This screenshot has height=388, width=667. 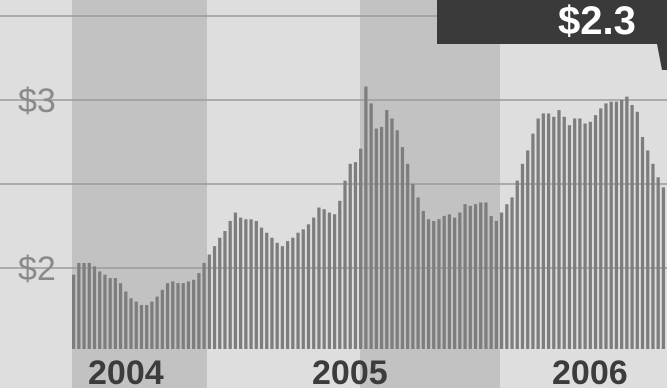 I want to click on x-axis-labels: 2004 2005 2006, so click(x=358, y=371).